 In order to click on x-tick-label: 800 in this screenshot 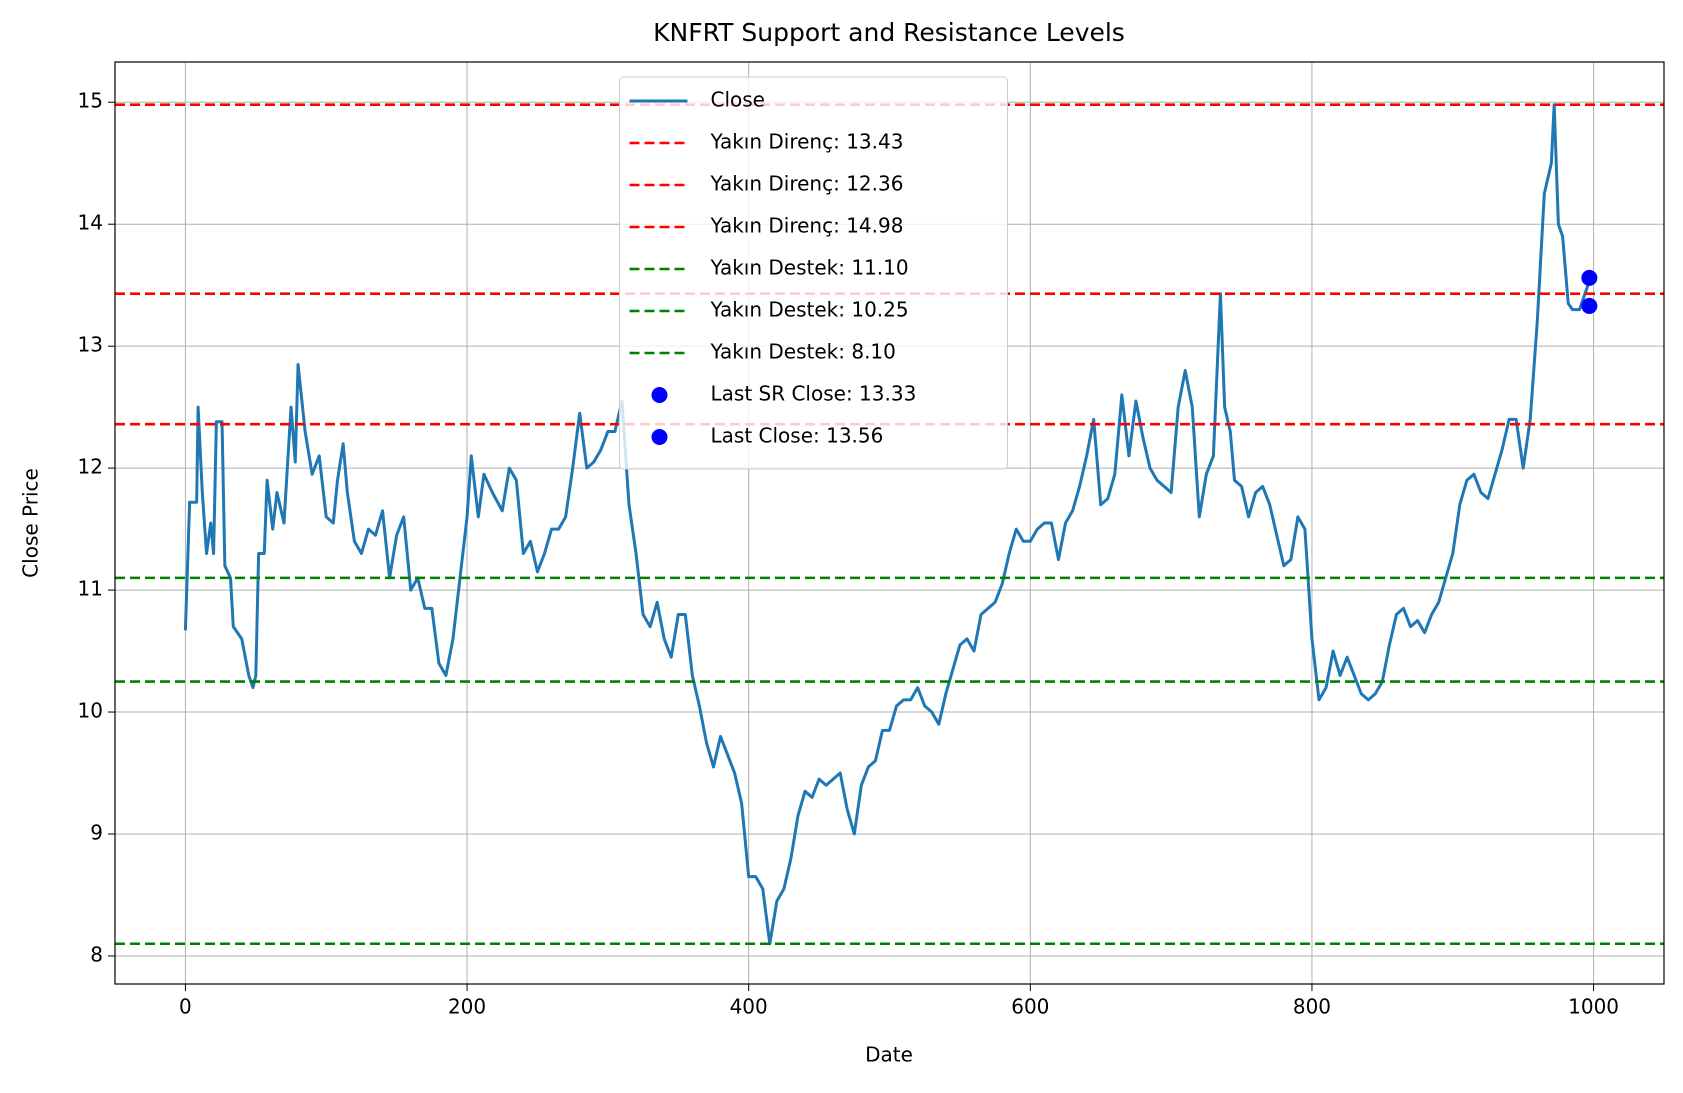, I will do `click(1312, 1007)`.